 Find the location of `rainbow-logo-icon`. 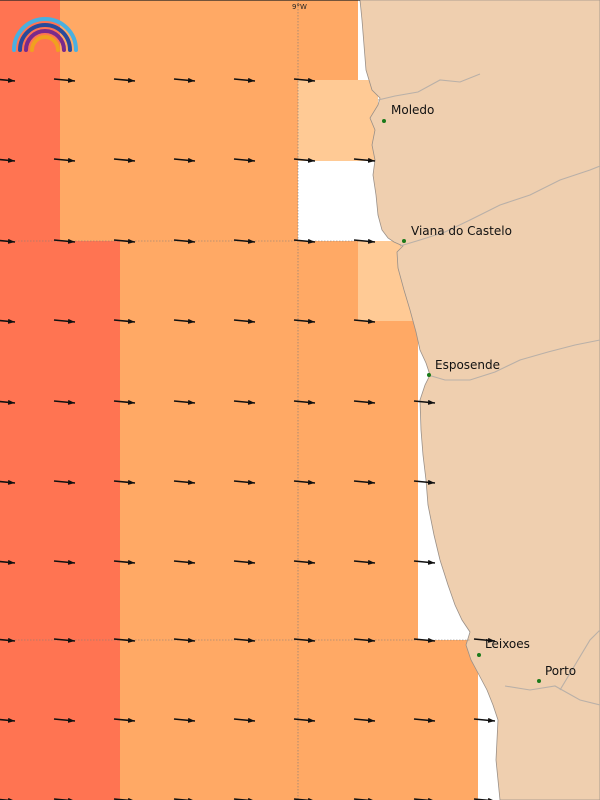

rainbow-logo-icon is located at coordinates (45, 34).